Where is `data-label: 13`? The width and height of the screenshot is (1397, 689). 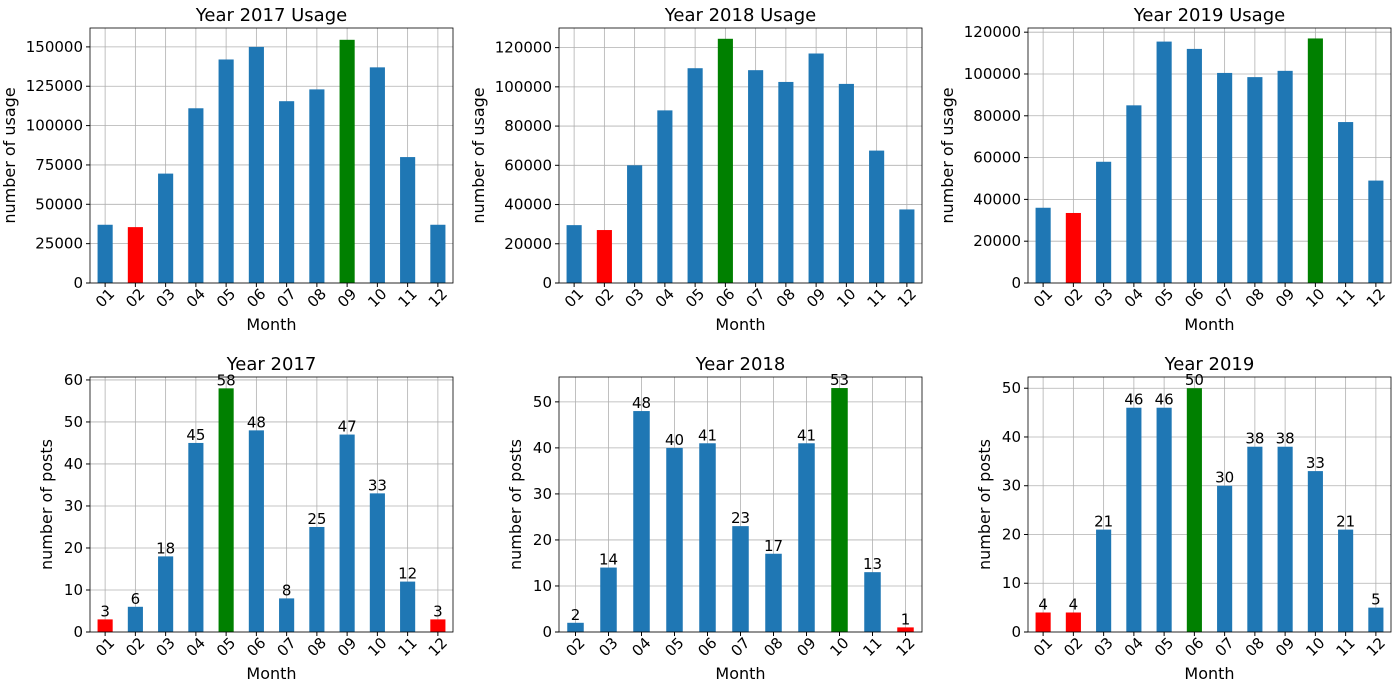 data-label: 13 is located at coordinates (872, 564).